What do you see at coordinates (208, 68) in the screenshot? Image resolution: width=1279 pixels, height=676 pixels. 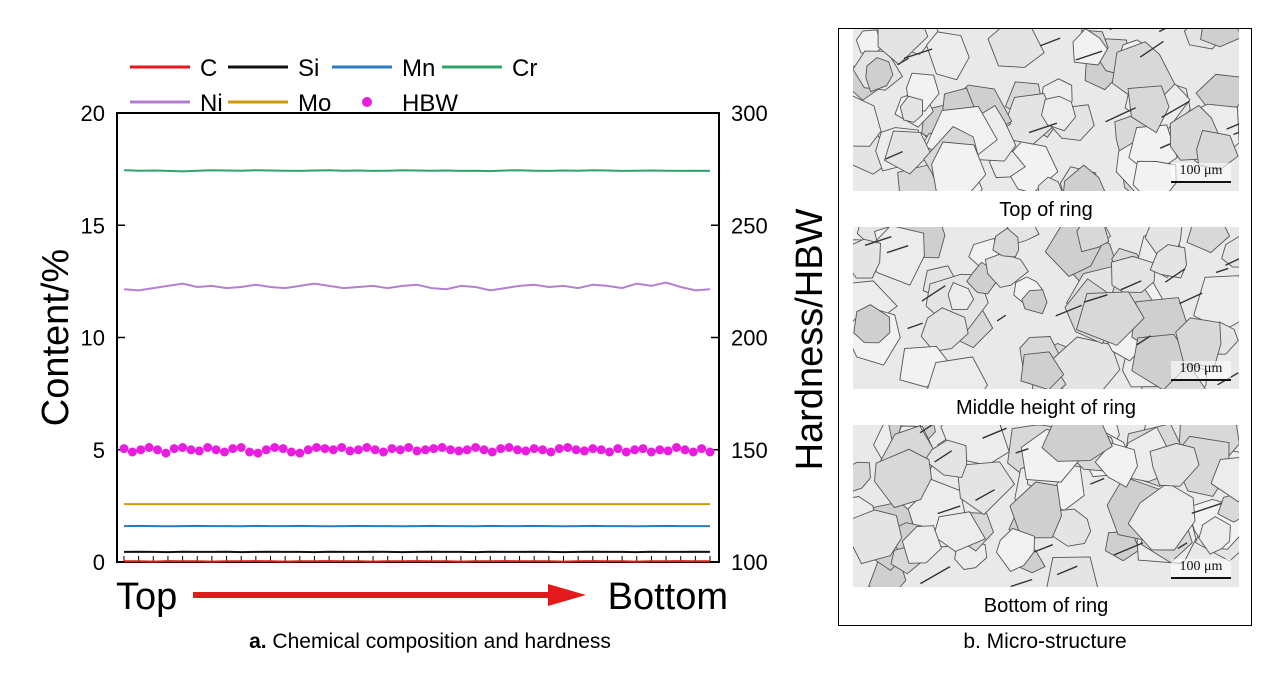 I see `legend-label-c: C` at bounding box center [208, 68].